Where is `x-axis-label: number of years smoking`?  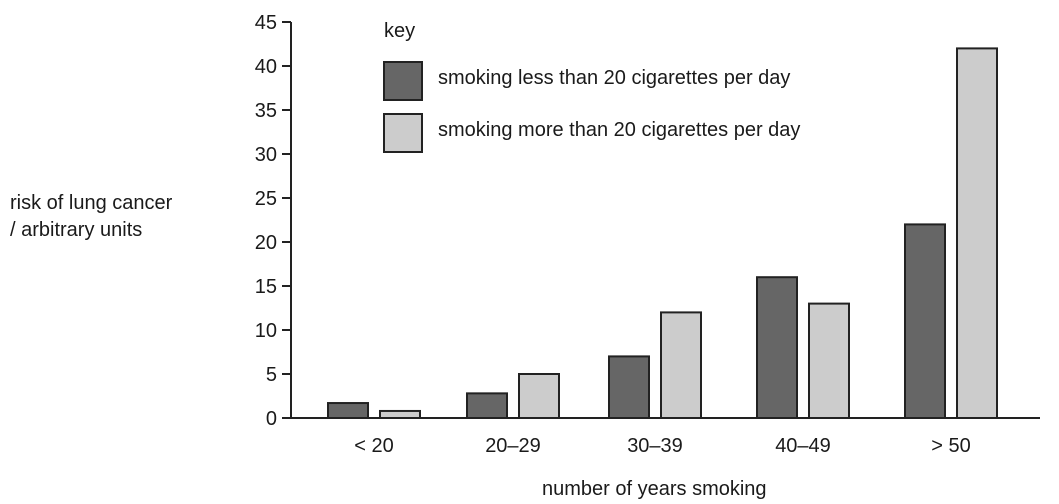 x-axis-label: number of years smoking is located at coordinates (654, 489).